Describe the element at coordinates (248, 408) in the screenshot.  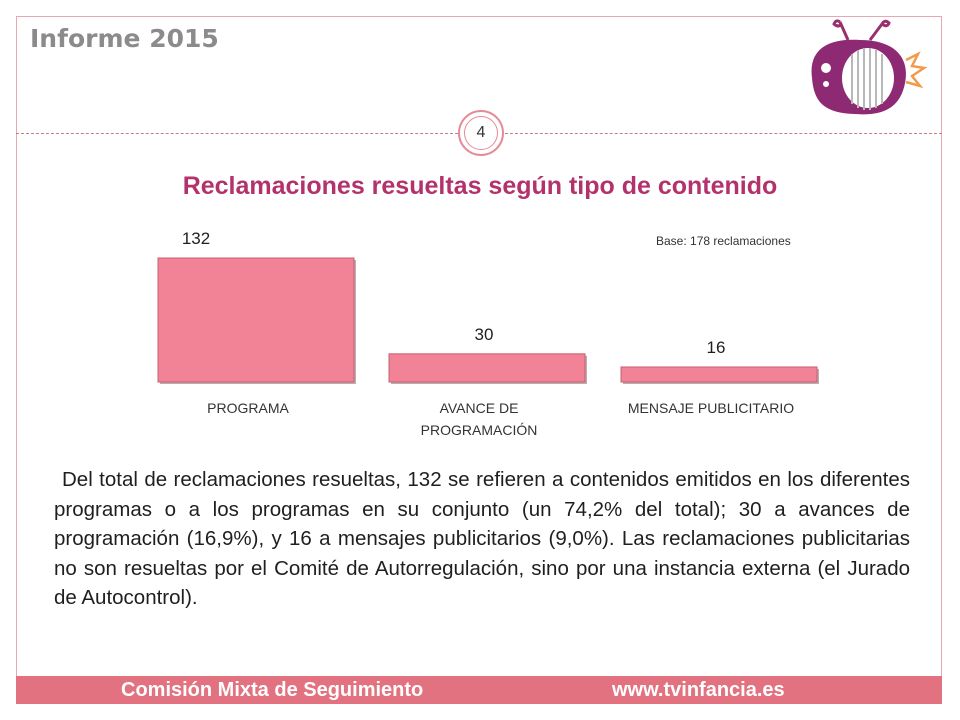
I see `category-label-0-line-0: PROGRAMA` at that location.